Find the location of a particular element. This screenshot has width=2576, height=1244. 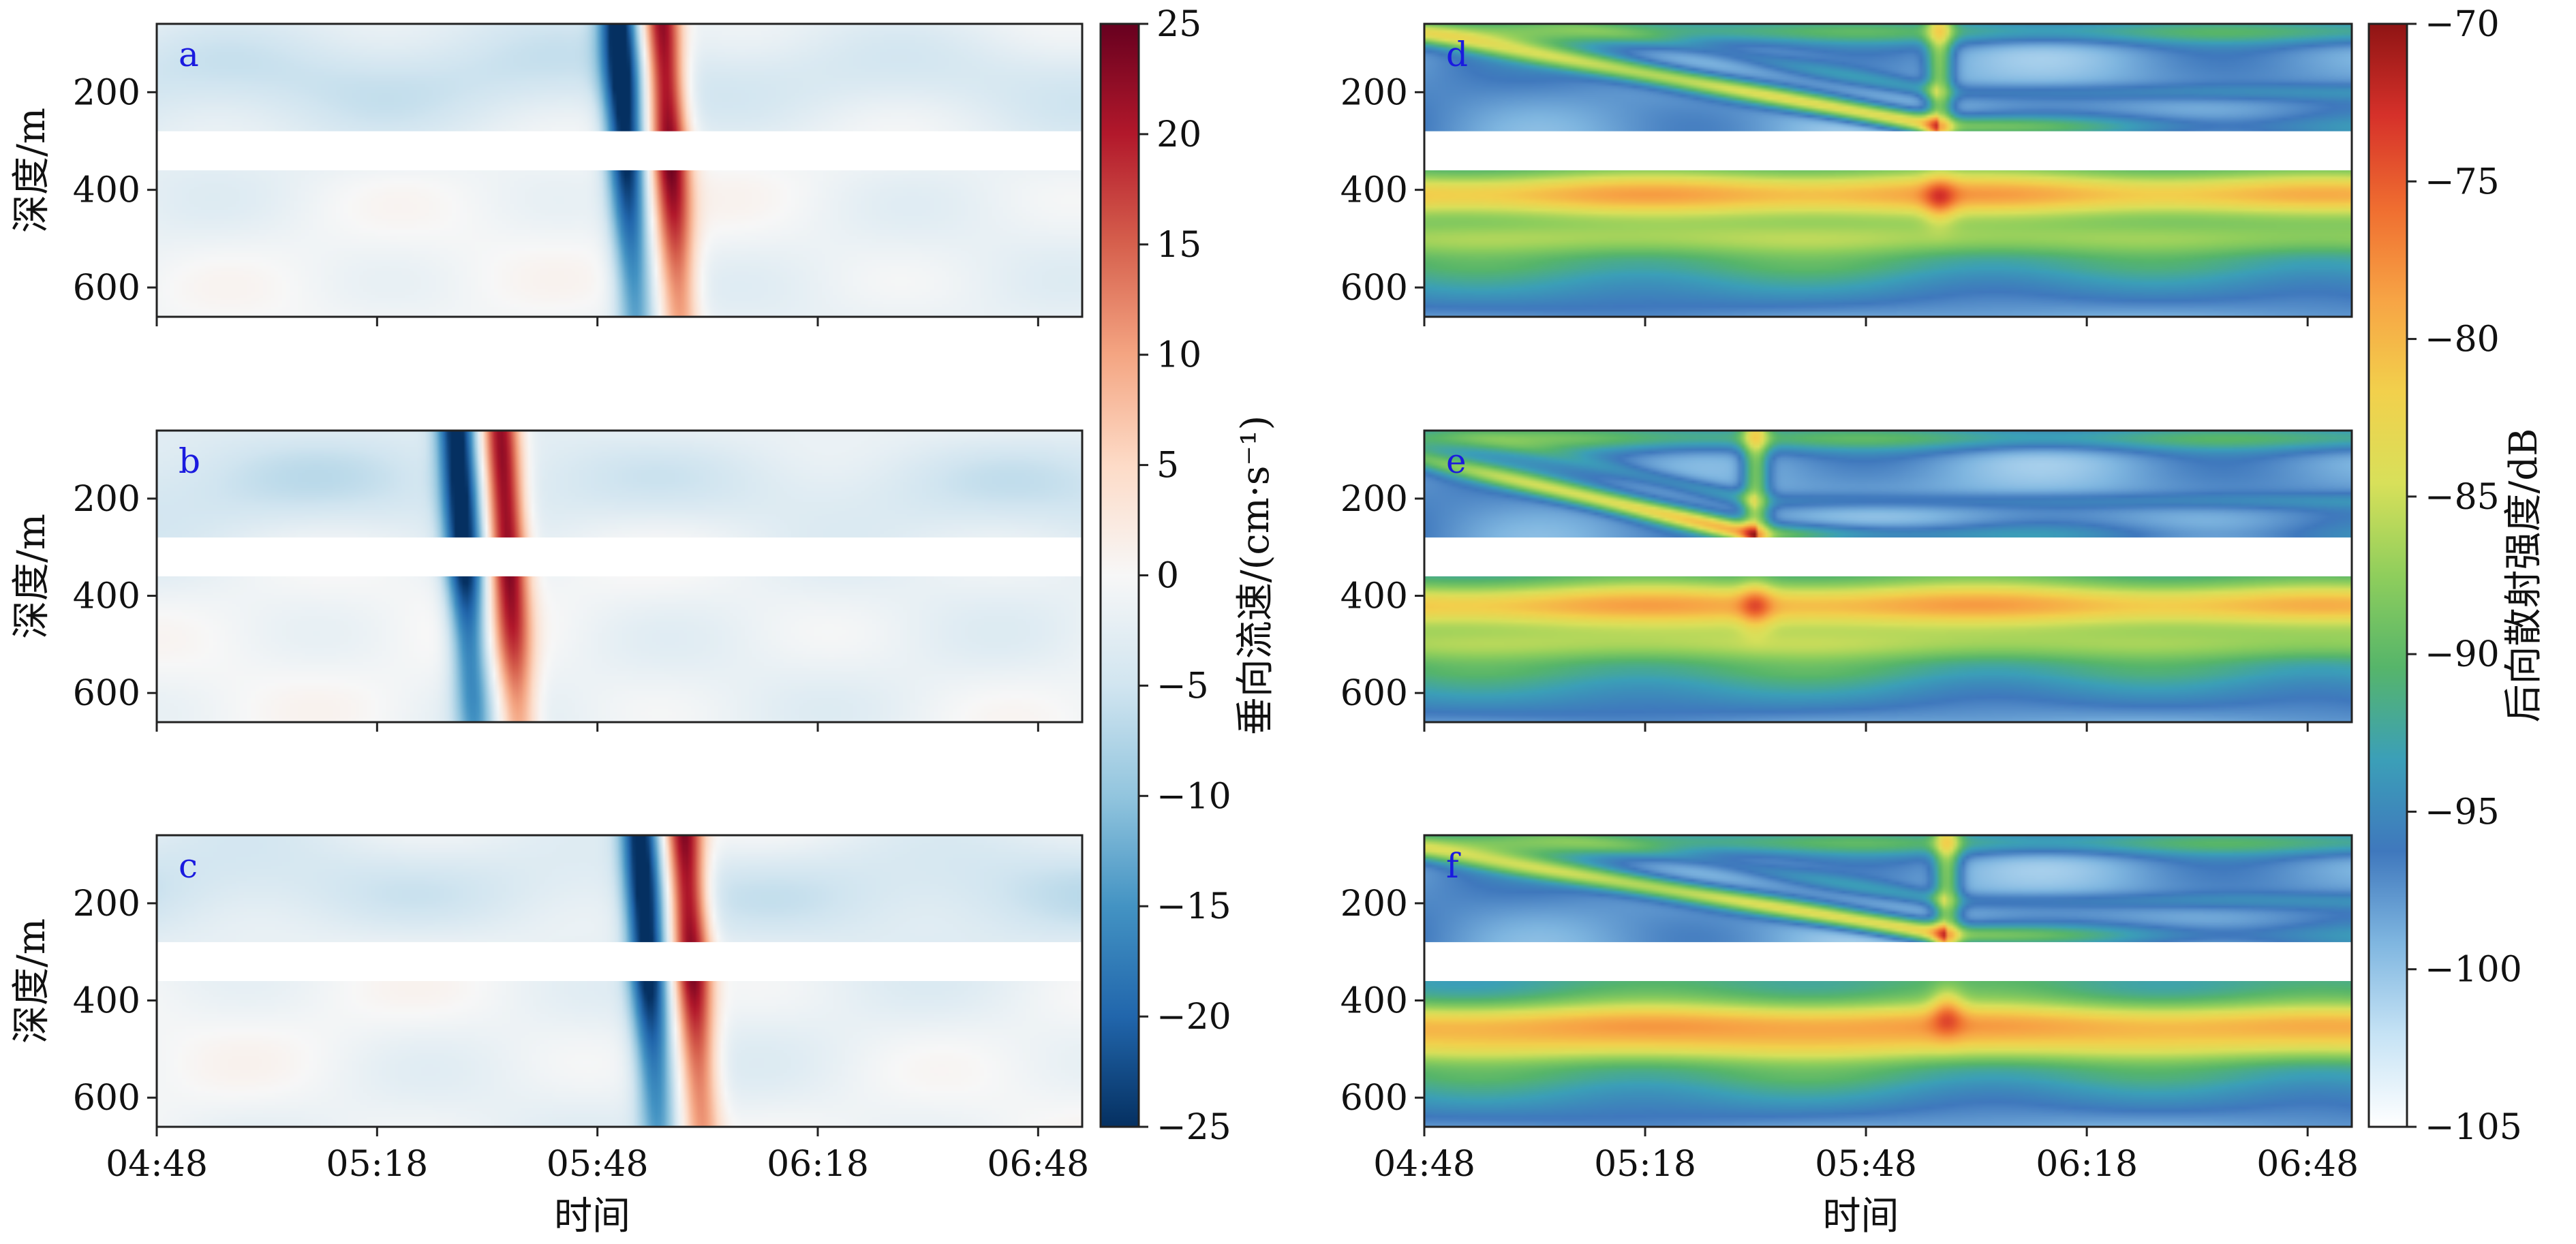

colorbar-tick-label: −15 is located at coordinates (1193, 907).